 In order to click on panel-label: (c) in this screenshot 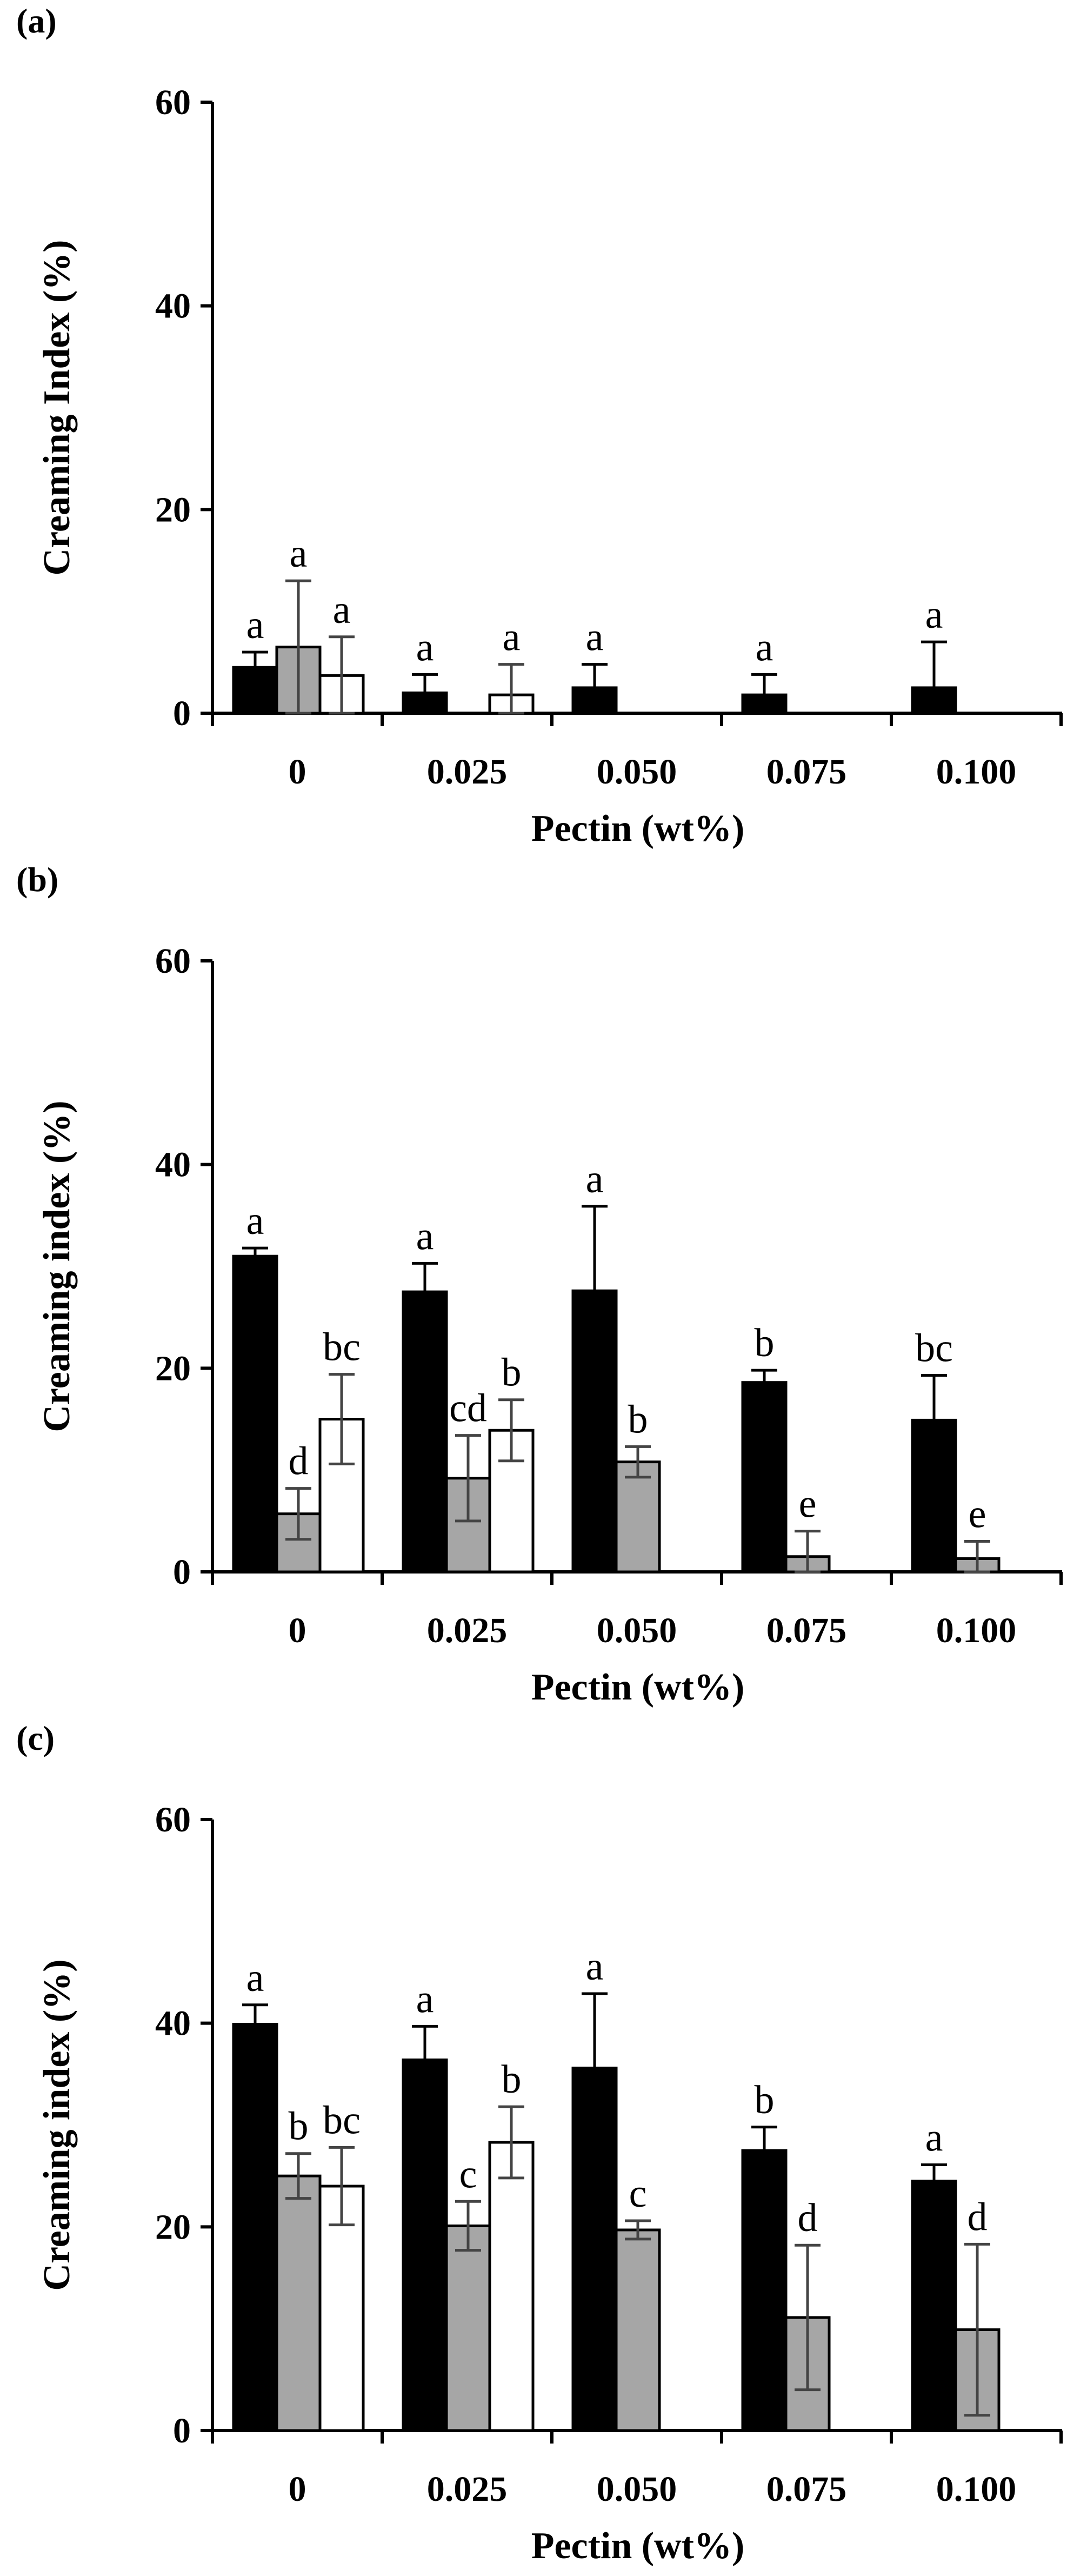, I will do `click(35, 1738)`.